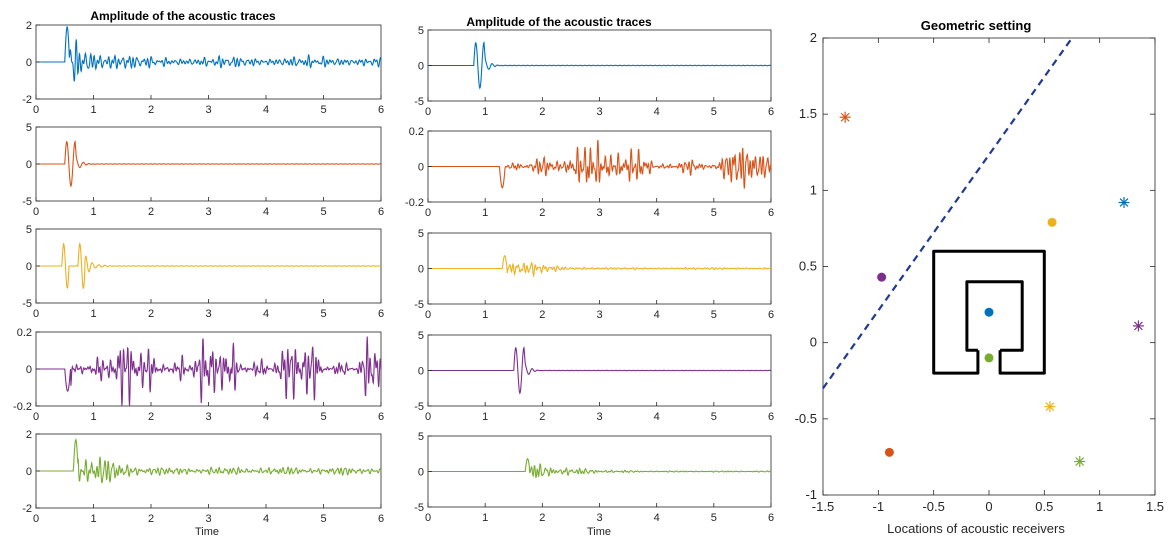  Describe the element at coordinates (416, 132) in the screenshot. I see `middle-ytick-label: 0.2` at that location.